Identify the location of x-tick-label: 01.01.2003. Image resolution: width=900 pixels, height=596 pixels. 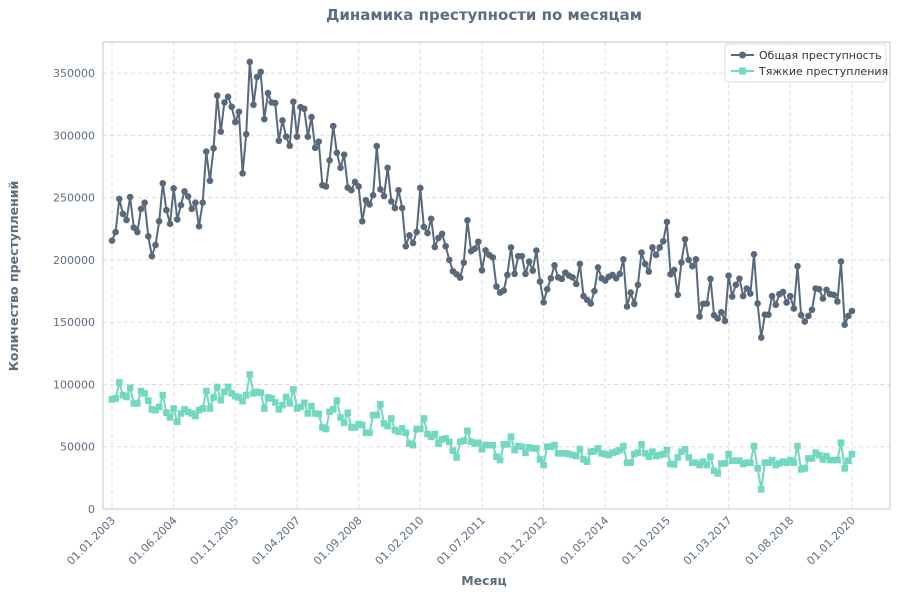
(91, 541).